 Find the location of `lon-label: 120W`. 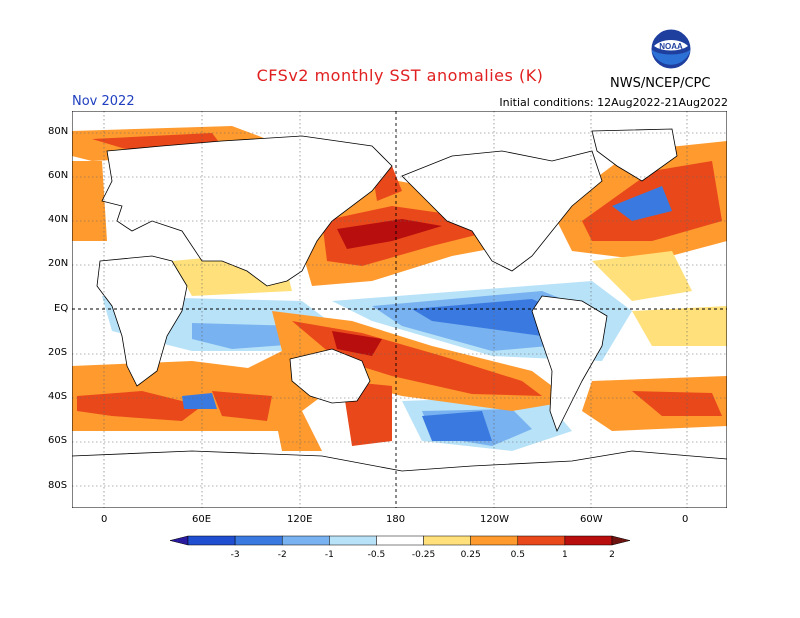

lon-label: 120W is located at coordinates (494, 519).